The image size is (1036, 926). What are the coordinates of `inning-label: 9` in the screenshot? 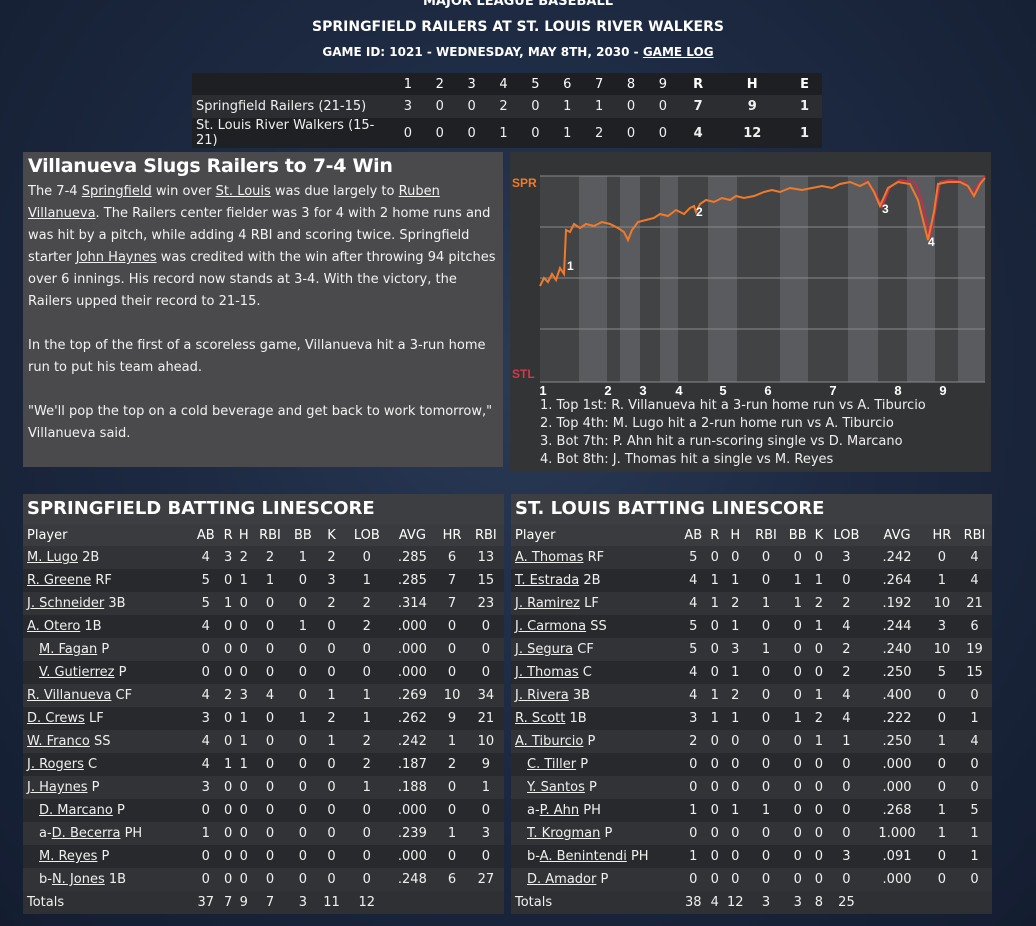 It's located at (942, 390).